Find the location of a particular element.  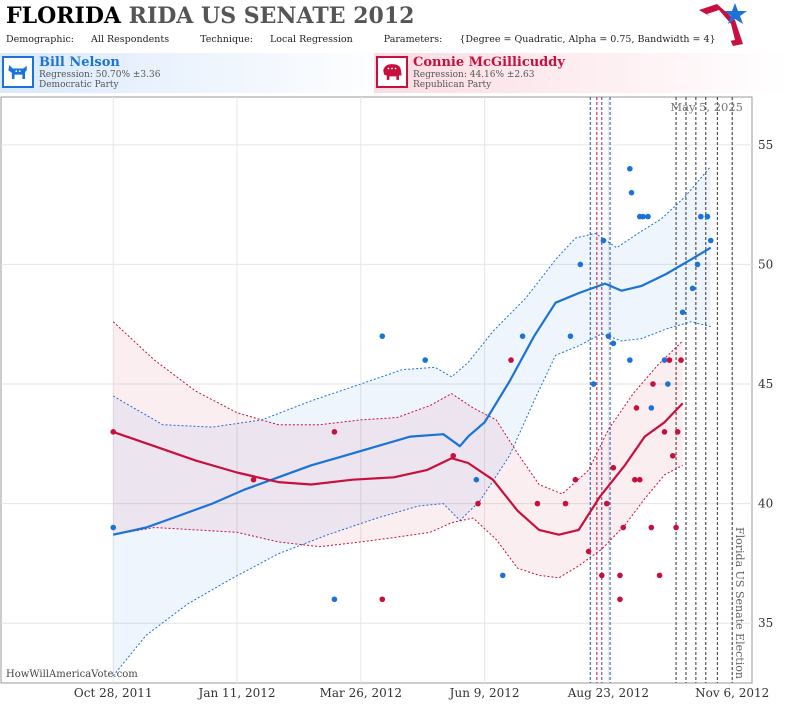

republican-party: Republican Party is located at coordinates (452, 85).